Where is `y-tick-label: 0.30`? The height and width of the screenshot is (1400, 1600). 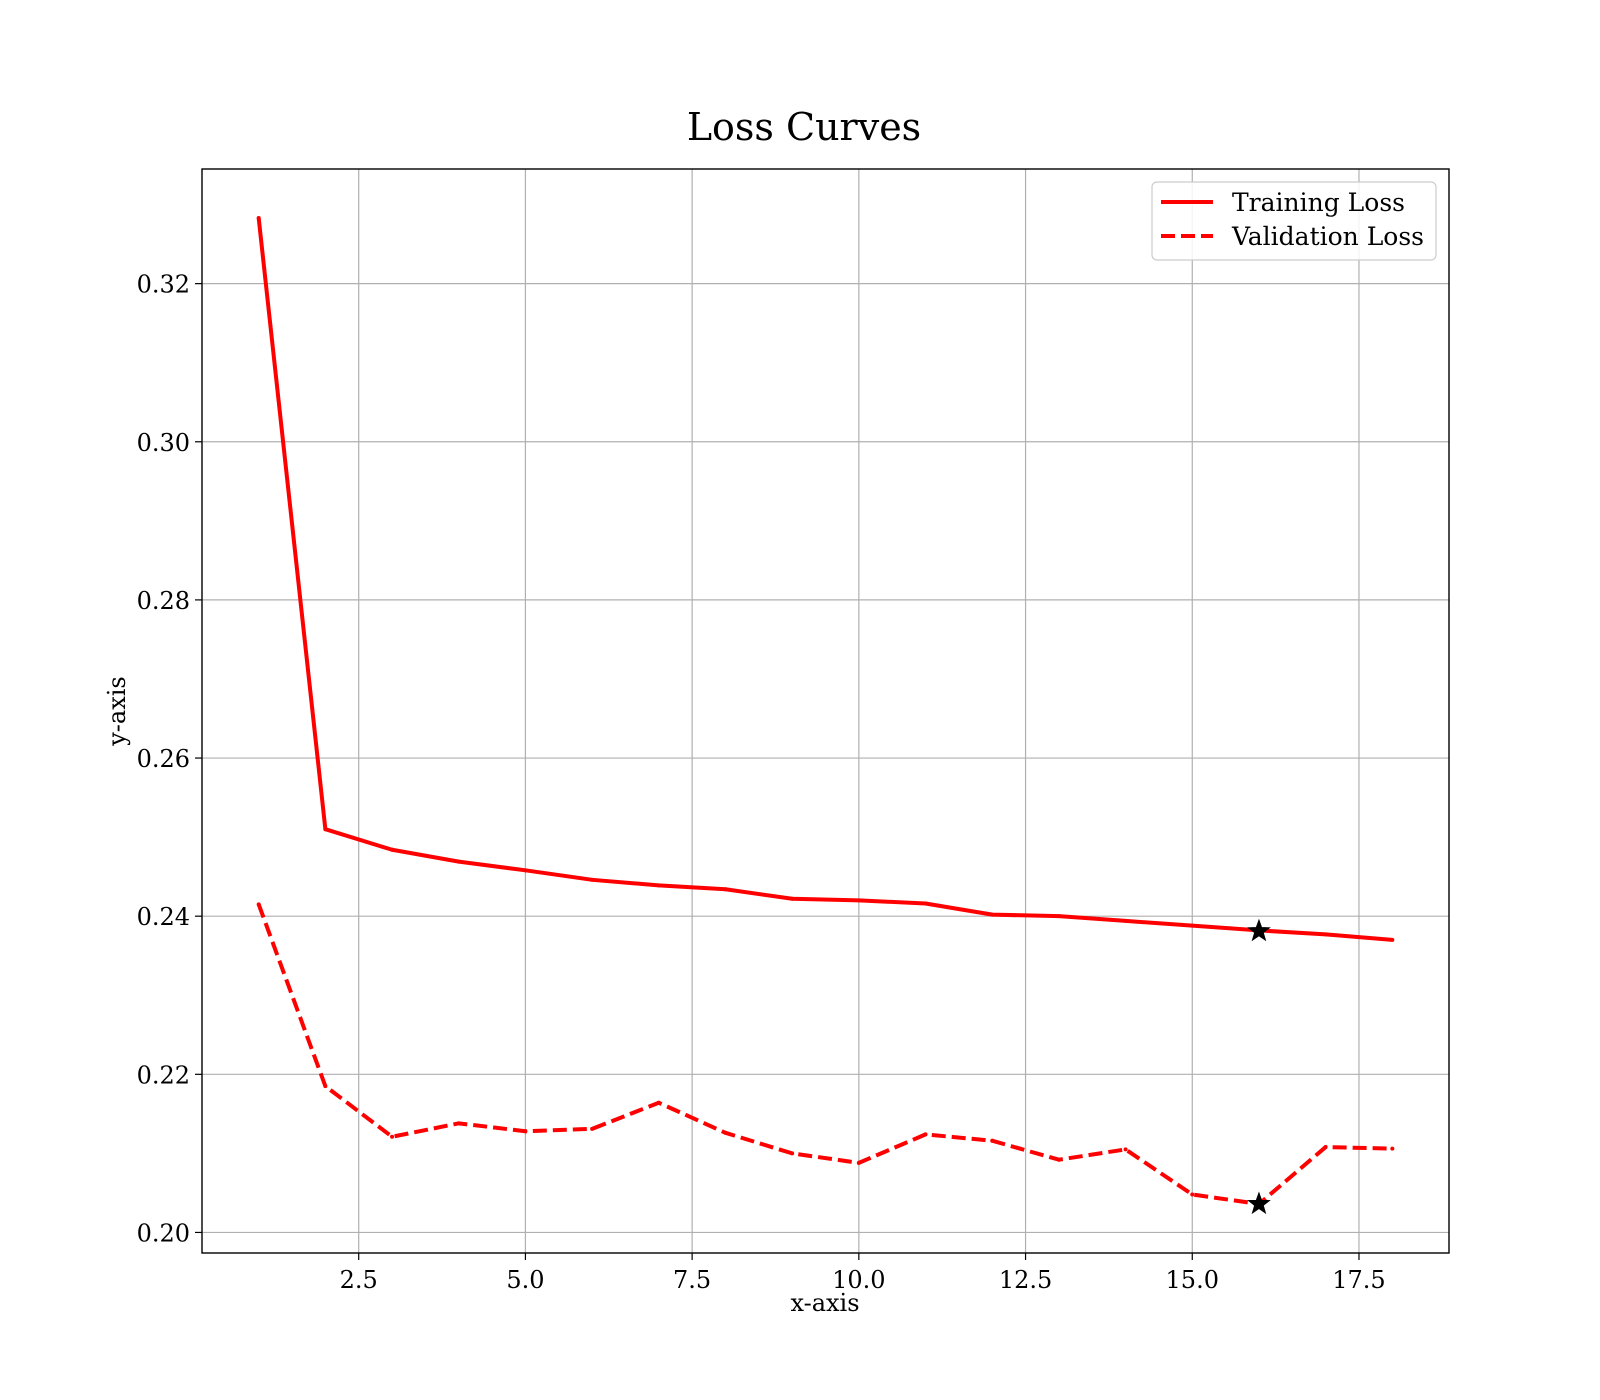
y-tick-label: 0.30 is located at coordinates (163, 443).